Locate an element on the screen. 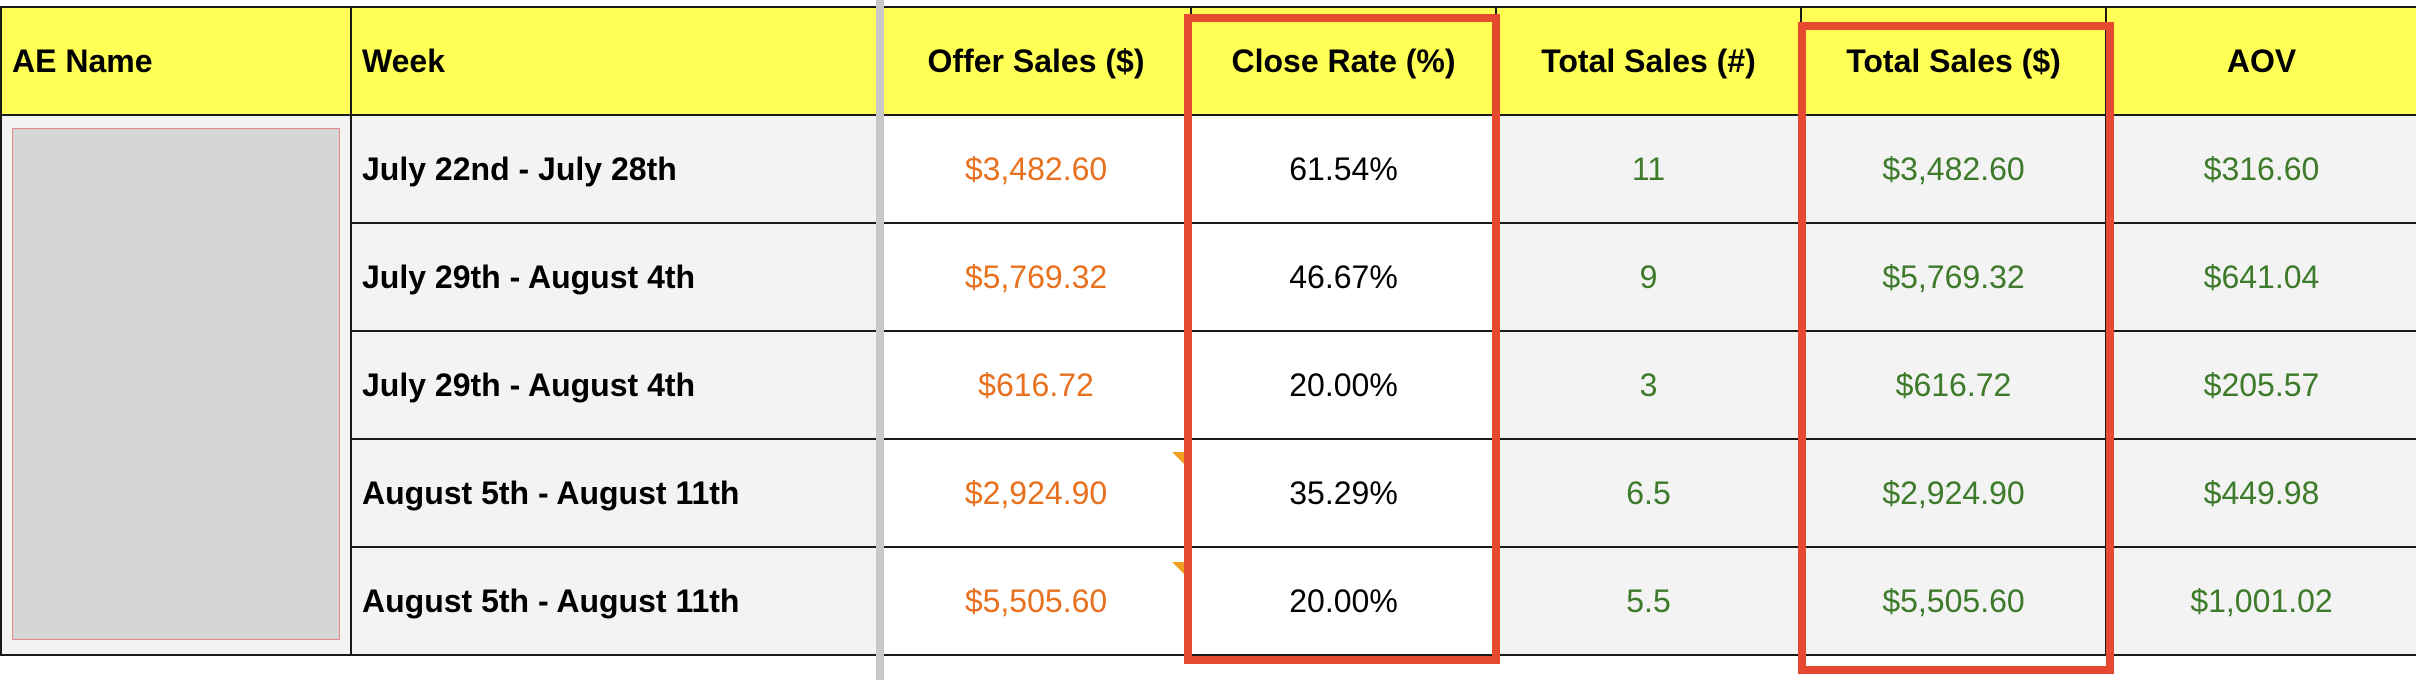 Image resolution: width=2416 pixels, height=680 pixels. total-sales-count-cell: 9 is located at coordinates (1648, 277).